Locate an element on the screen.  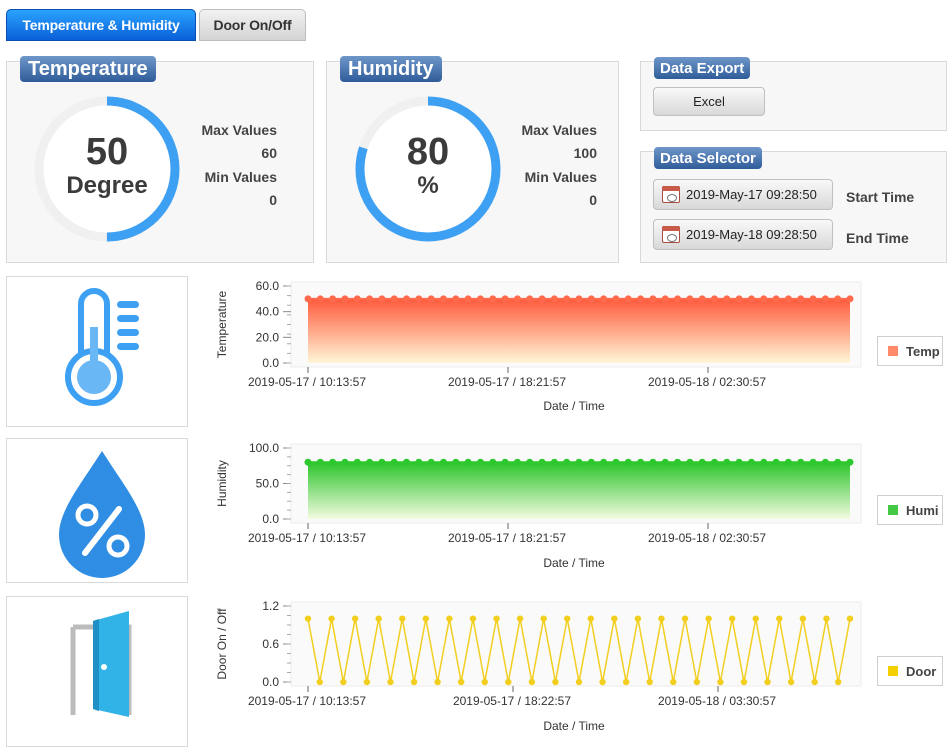
temperature-title: Temperature is located at coordinates (88, 69).